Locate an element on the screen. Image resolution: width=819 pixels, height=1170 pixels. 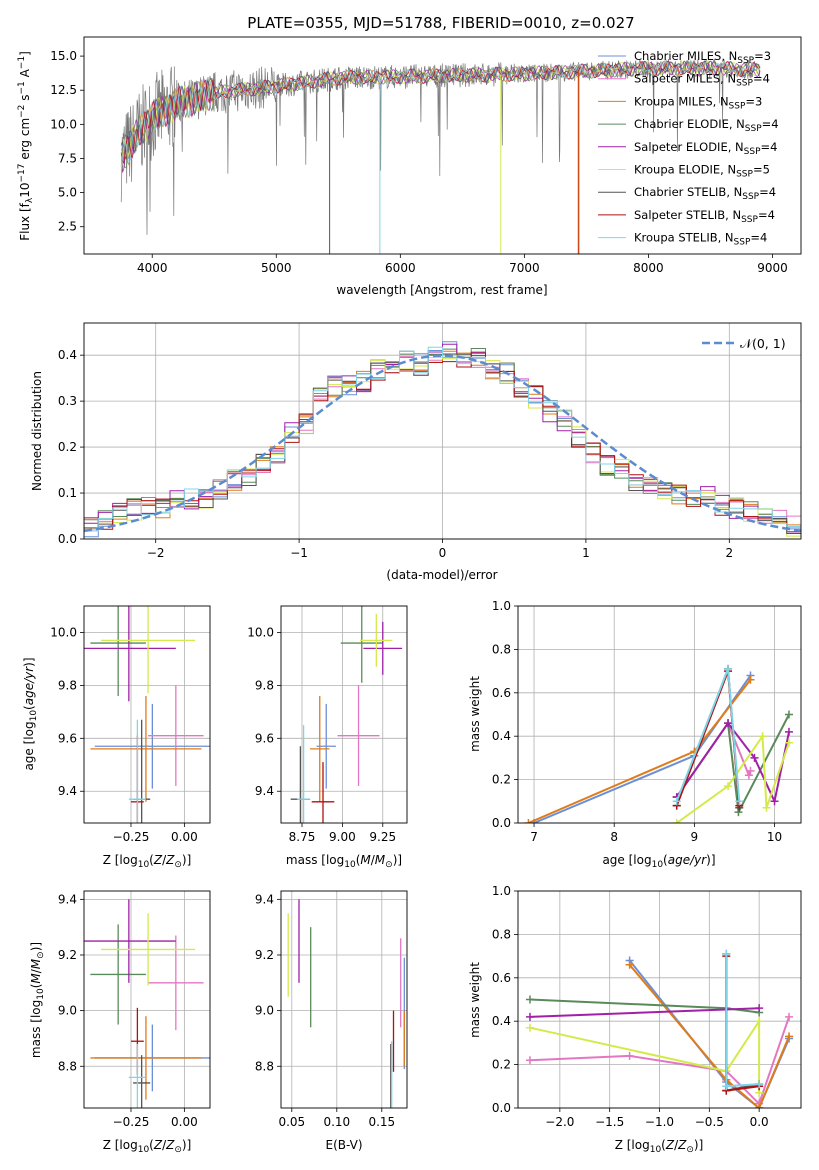
label-part: Chabrier STELIB, N is located at coordinates (688, 192).